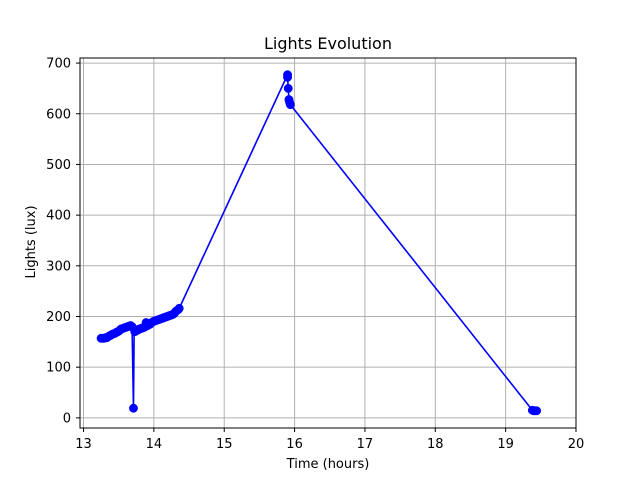 This screenshot has width=640, height=480. What do you see at coordinates (154, 444) in the screenshot?
I see `x-tick-label: 14` at bounding box center [154, 444].